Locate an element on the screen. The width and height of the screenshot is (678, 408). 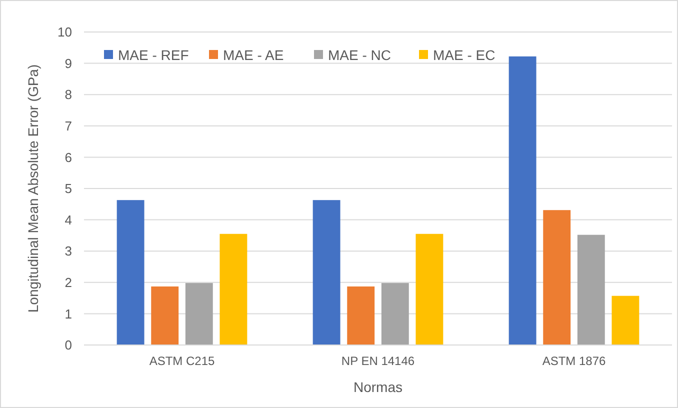
y-tick-label: 3 is located at coordinates (68, 251).